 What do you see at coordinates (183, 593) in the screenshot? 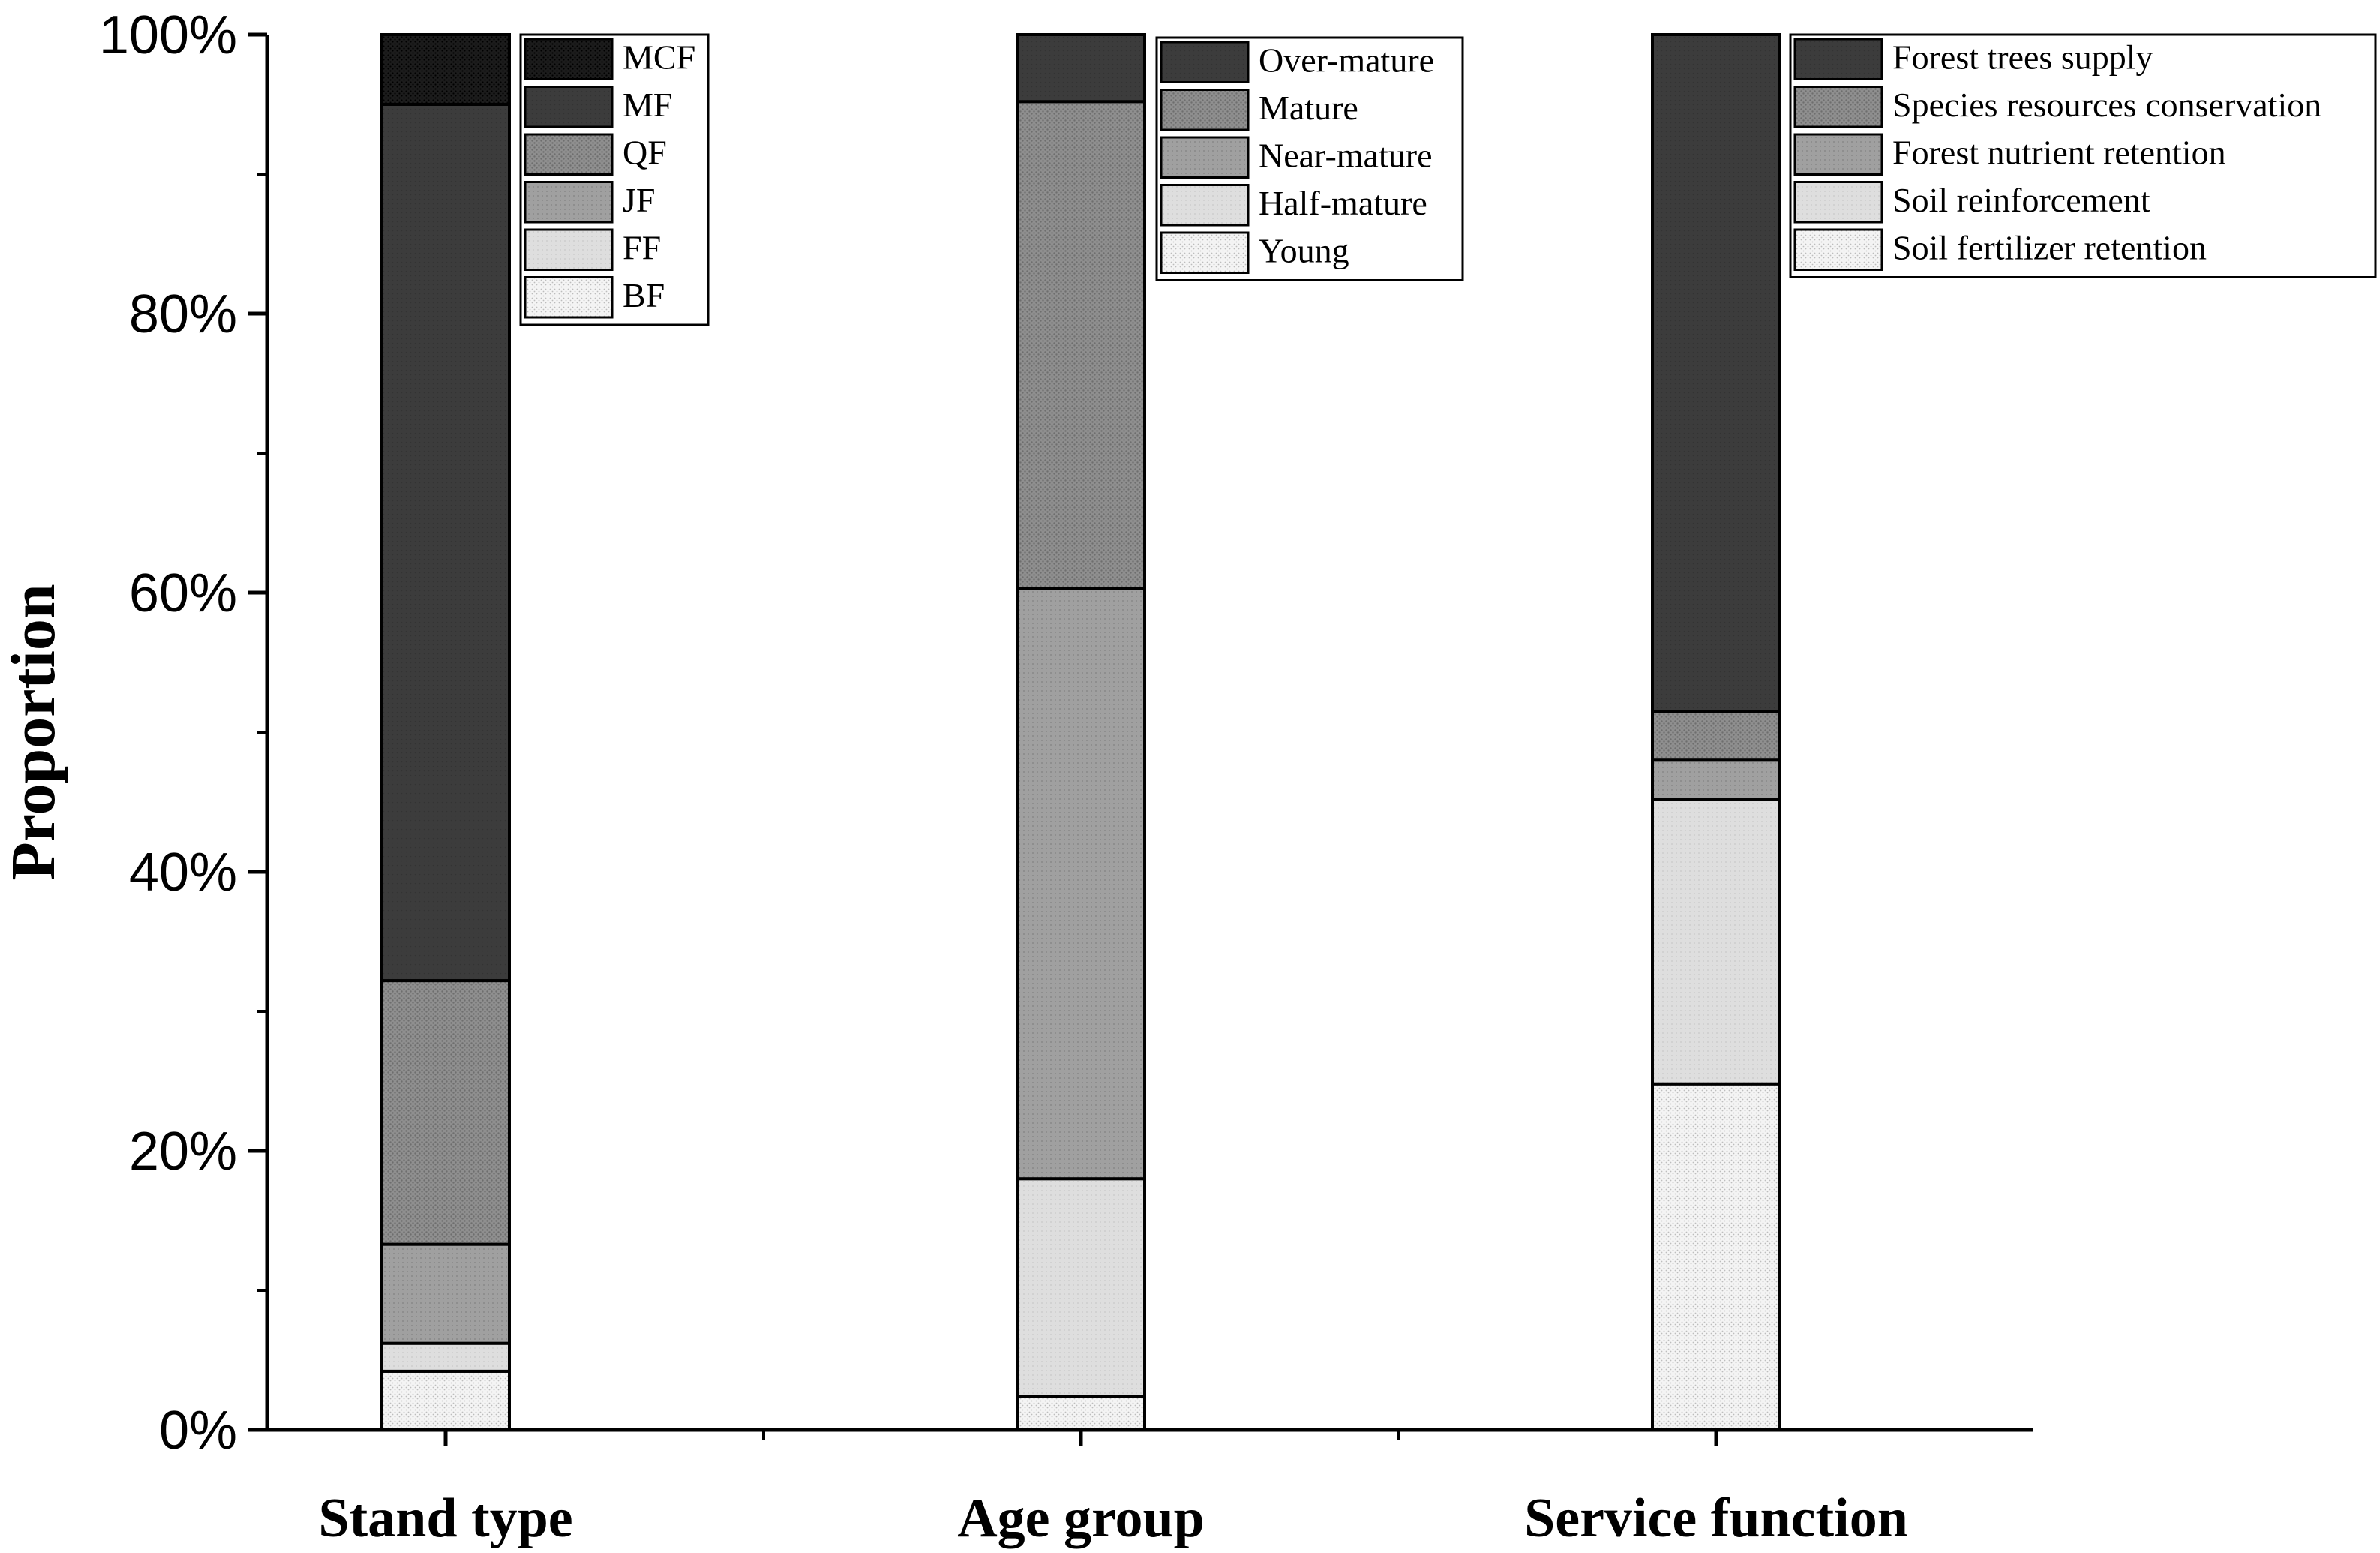
I see `y-tick-label: 60%` at bounding box center [183, 593].